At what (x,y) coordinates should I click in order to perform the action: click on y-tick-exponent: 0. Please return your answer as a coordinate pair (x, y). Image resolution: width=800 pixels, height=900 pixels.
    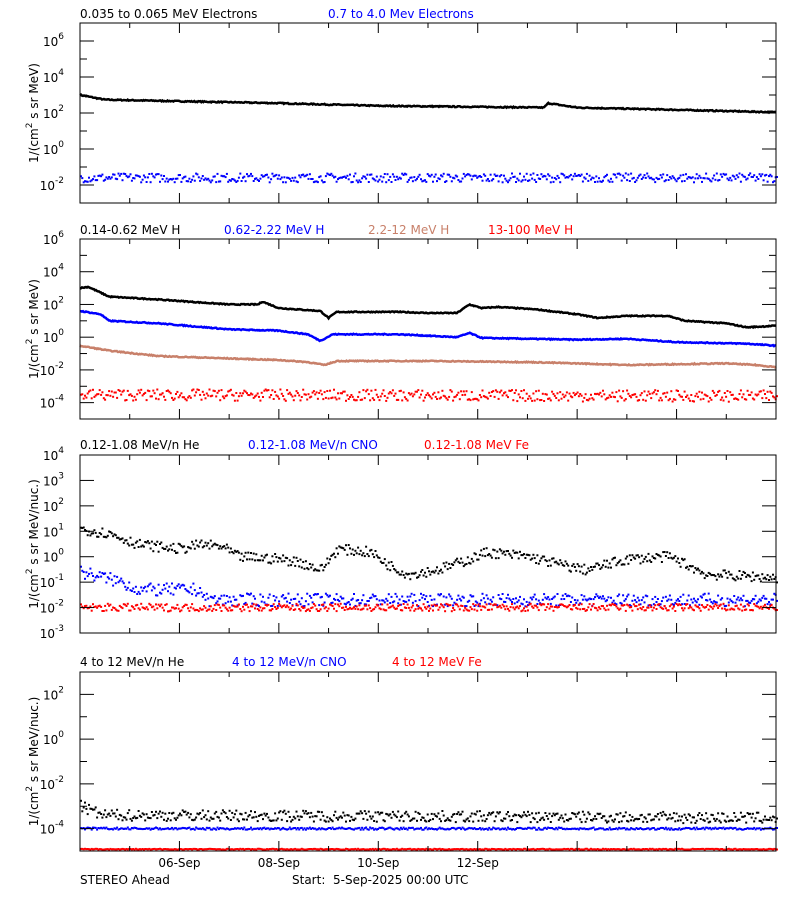
    Looking at the image, I should click on (61, 145).